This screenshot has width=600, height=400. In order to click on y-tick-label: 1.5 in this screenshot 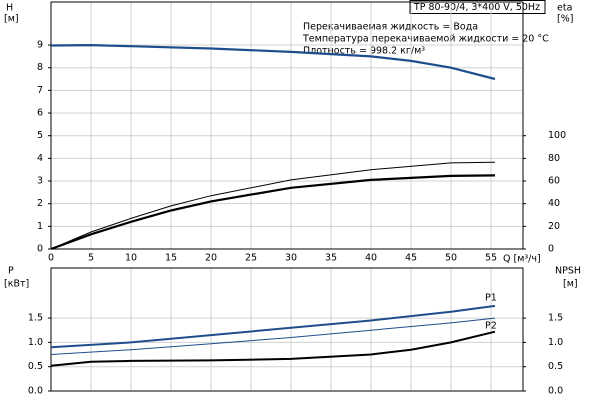, I will do `click(35, 318)`.